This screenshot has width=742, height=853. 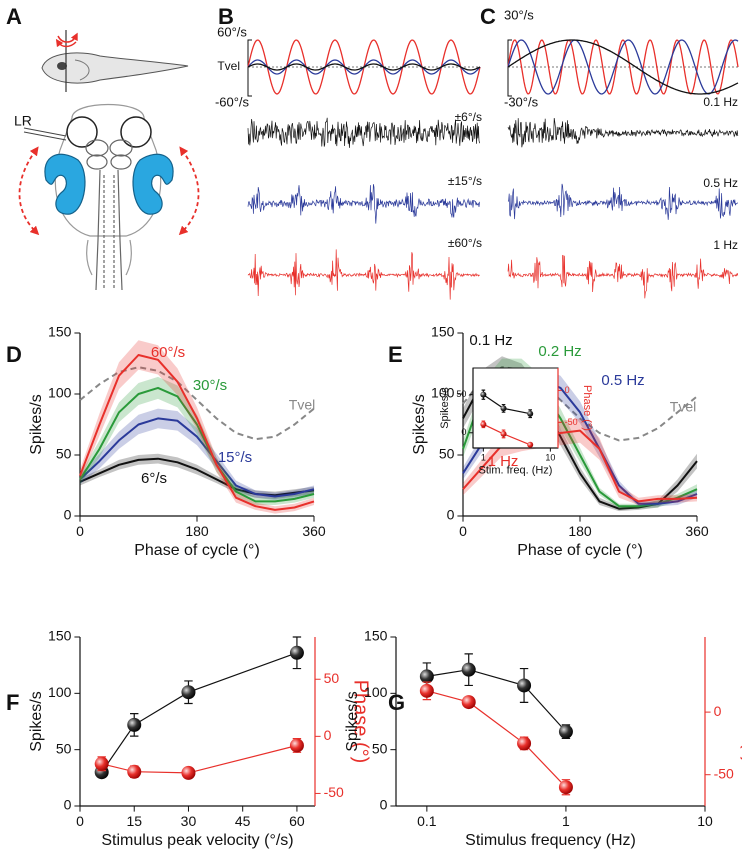 I want to click on series-label: 1 Hz, so click(x=503, y=461).